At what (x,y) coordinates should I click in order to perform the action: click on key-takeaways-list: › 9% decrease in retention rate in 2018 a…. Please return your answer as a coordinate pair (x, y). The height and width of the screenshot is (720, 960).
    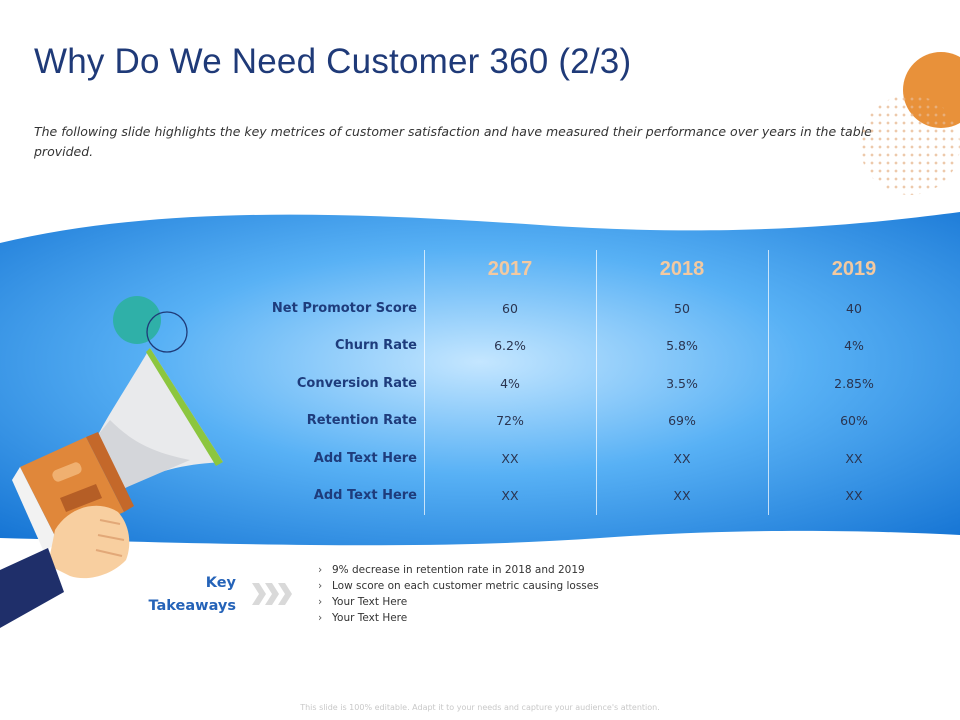
    Looking at the image, I should click on (458, 594).